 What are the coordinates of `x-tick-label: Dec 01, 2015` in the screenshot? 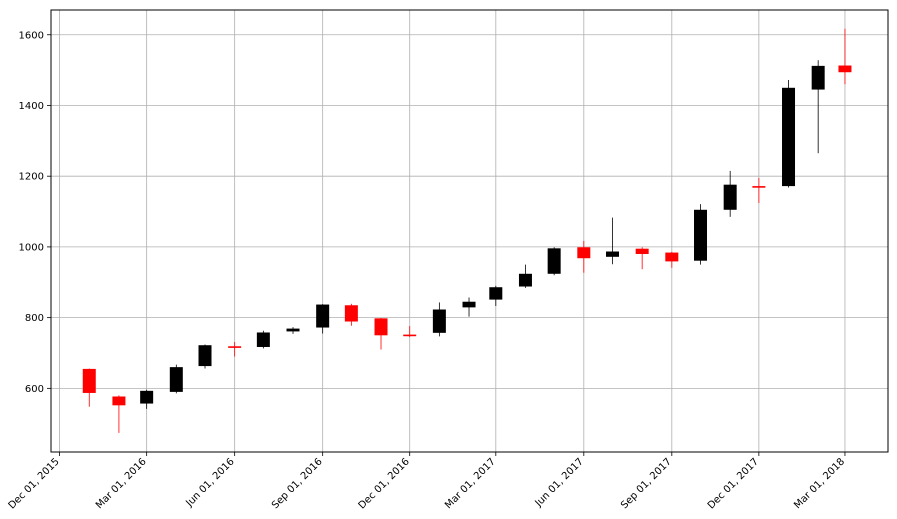 It's located at (34, 483).